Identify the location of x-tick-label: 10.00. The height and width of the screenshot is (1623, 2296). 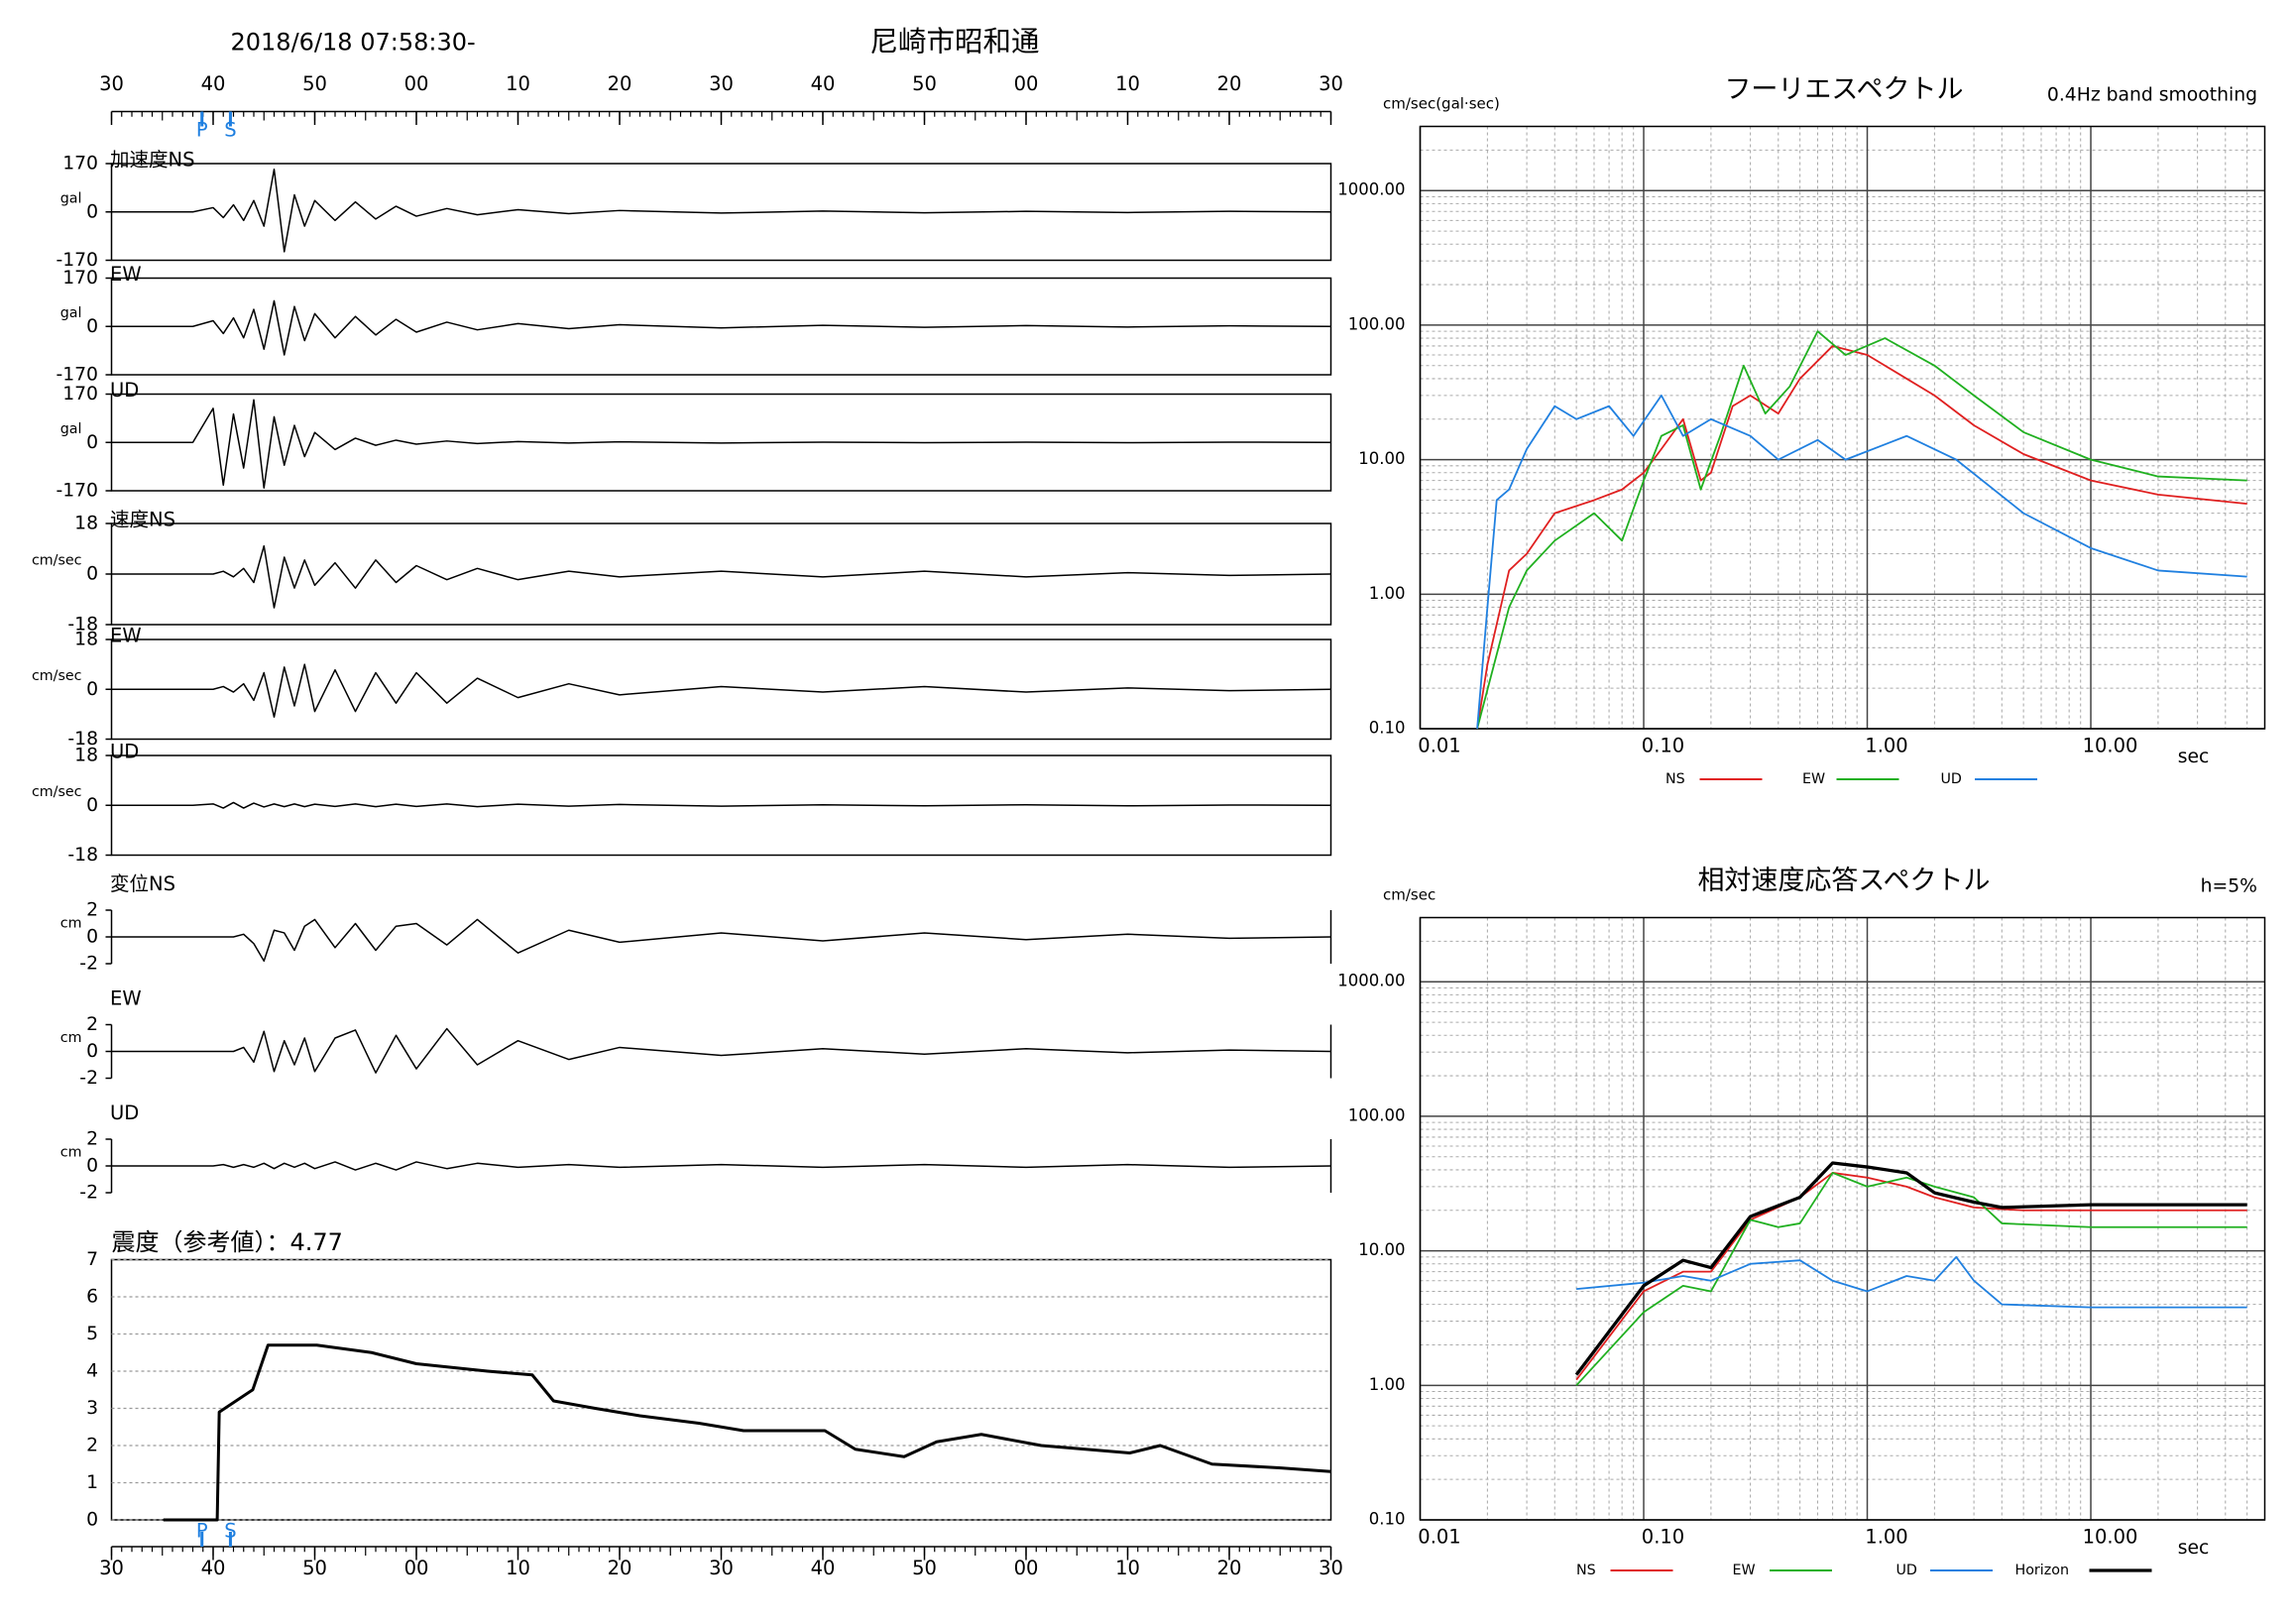
(2110, 746).